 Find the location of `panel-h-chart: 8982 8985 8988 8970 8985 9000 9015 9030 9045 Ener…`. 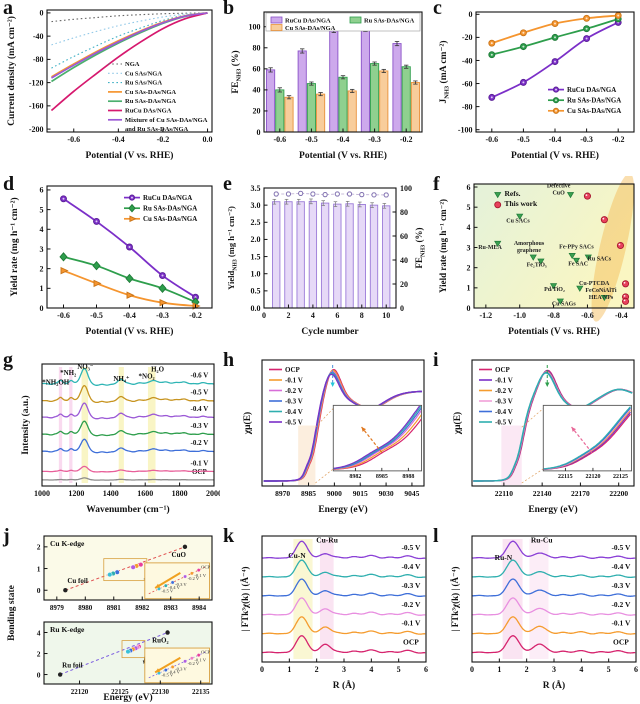

panel-h-chart: 8982 8985 8988 8970 8985 9000 9015 9030 9045 Ener… is located at coordinates (333, 437).